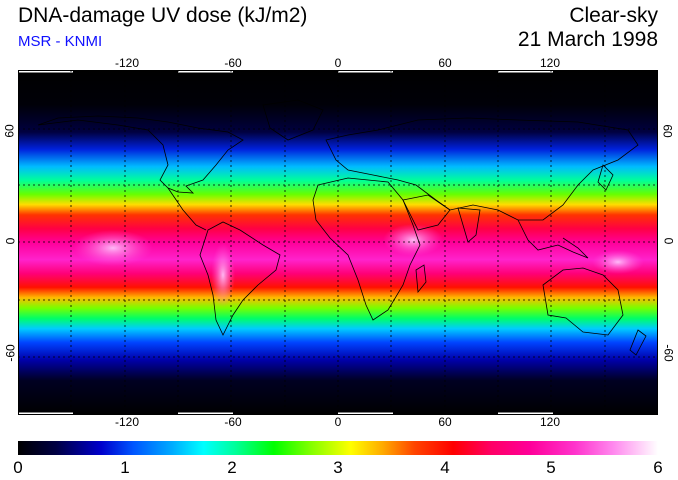 The height and width of the screenshot is (480, 678). What do you see at coordinates (587, 39) in the screenshot?
I see `date-label: 21 March 1998` at bounding box center [587, 39].